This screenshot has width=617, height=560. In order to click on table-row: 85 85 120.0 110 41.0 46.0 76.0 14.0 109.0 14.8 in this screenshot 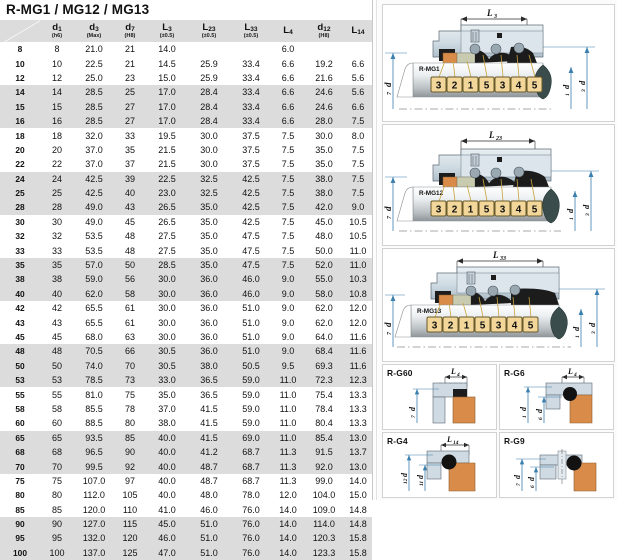, I will do `click(186, 509)`.